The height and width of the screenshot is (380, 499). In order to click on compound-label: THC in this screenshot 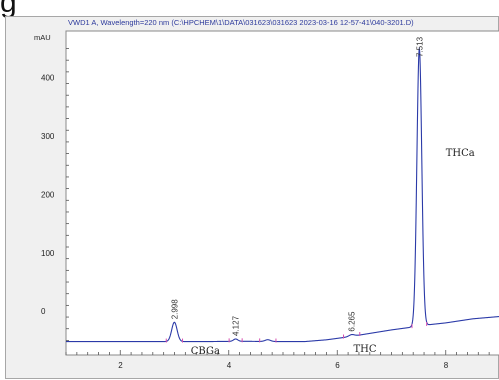, I will do `click(365, 349)`.